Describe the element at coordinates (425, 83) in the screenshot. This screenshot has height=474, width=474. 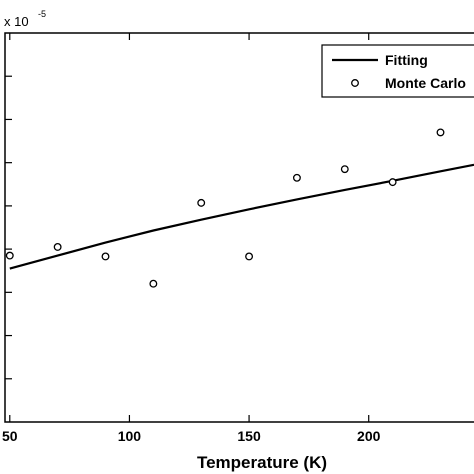
I see `legend-monte-carlo-label: Monte Carlo` at that location.